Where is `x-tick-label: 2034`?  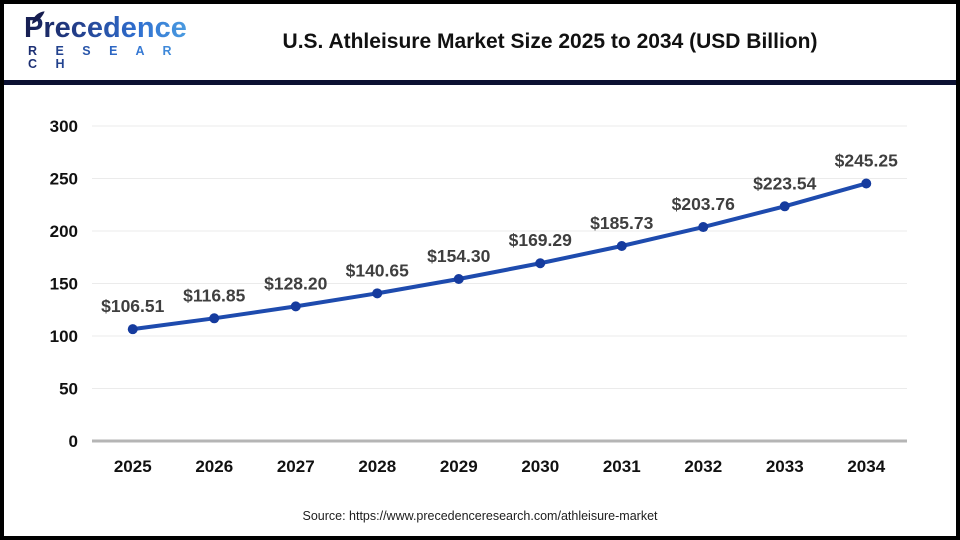
x-tick-label: 2034 is located at coordinates (866, 466).